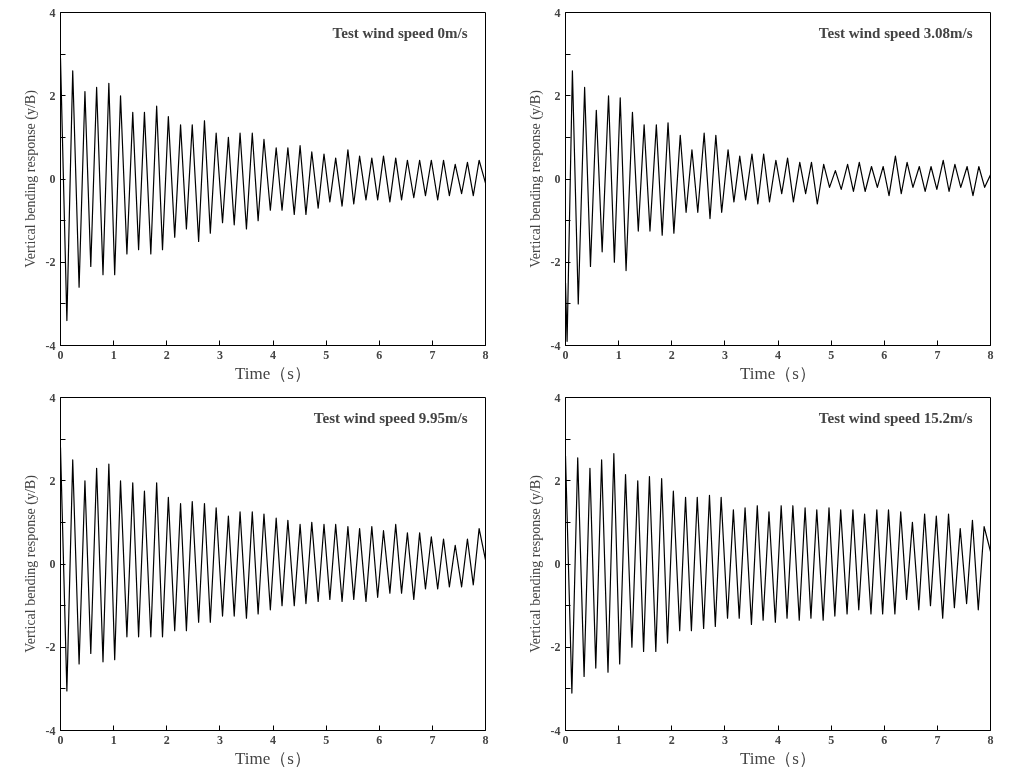 The height and width of the screenshot is (780, 1027). What do you see at coordinates (390, 417) in the screenshot?
I see `text: Test wind speed 9.95m/s` at bounding box center [390, 417].